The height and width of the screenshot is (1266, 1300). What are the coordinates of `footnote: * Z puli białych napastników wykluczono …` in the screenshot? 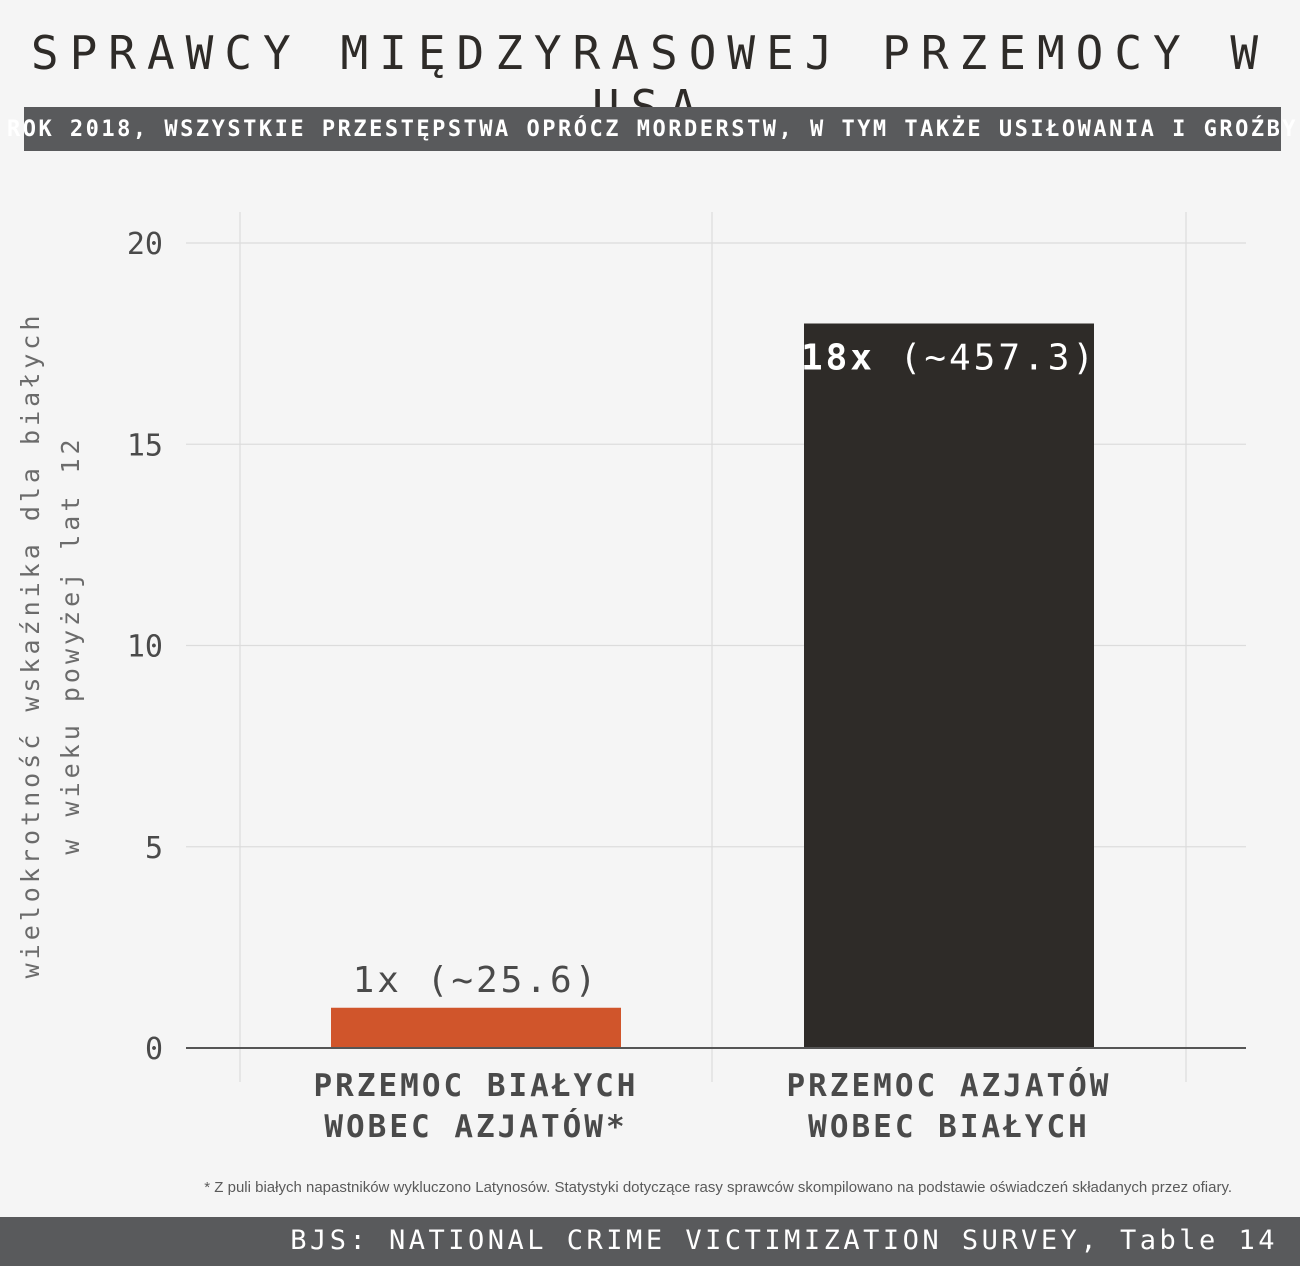 It's located at (718, 1187).